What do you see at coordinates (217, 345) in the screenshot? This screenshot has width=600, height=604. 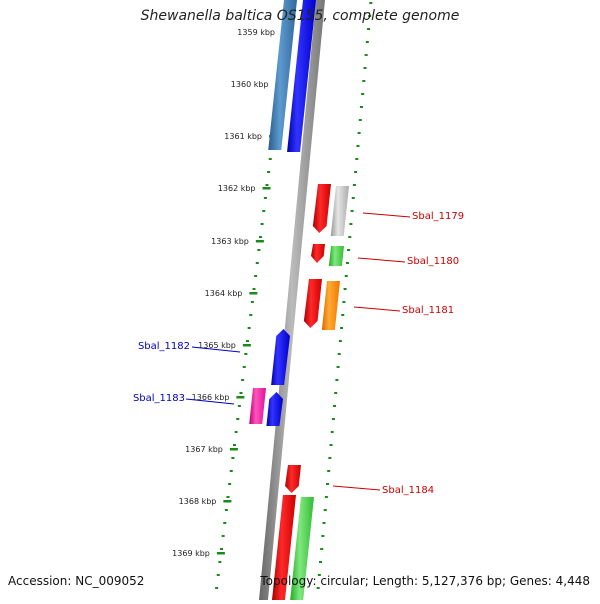 I see `kbp-tick-label: 1365 kbp` at bounding box center [217, 345].